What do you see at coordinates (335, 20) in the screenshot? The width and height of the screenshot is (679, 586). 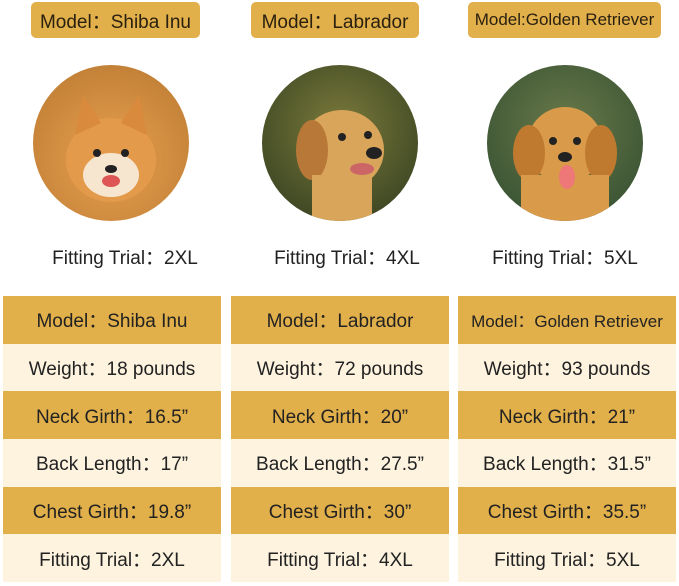 I see `model-tag-labrador: Model：Labrador` at bounding box center [335, 20].